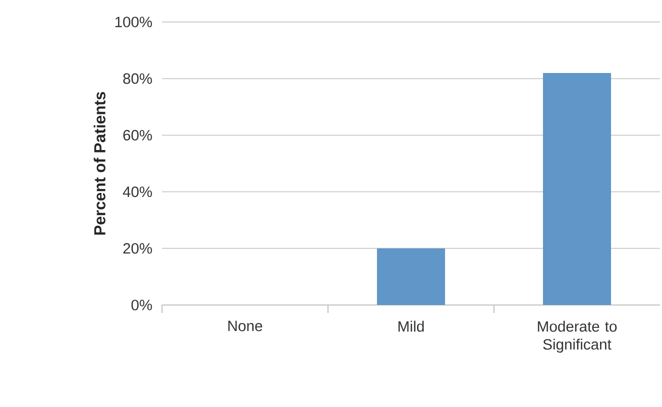  Describe the element at coordinates (137, 192) in the screenshot. I see `y-tick-label: 40%` at that location.